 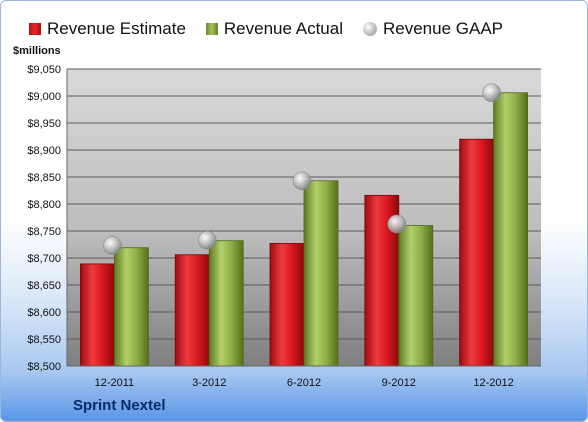 I want to click on y-tick-label: $8,900, so click(x=44, y=151).